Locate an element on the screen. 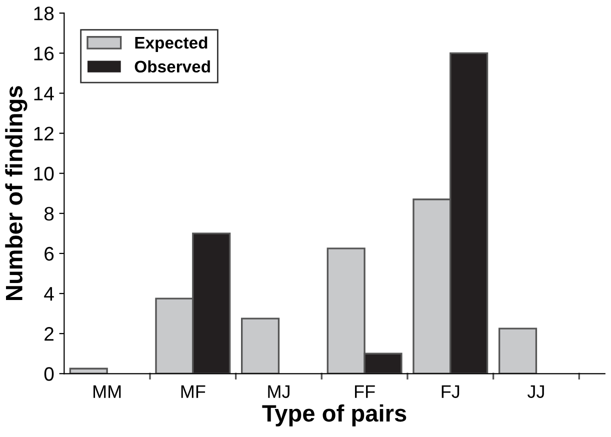  y-tick-label: 0 is located at coordinates (49, 374).